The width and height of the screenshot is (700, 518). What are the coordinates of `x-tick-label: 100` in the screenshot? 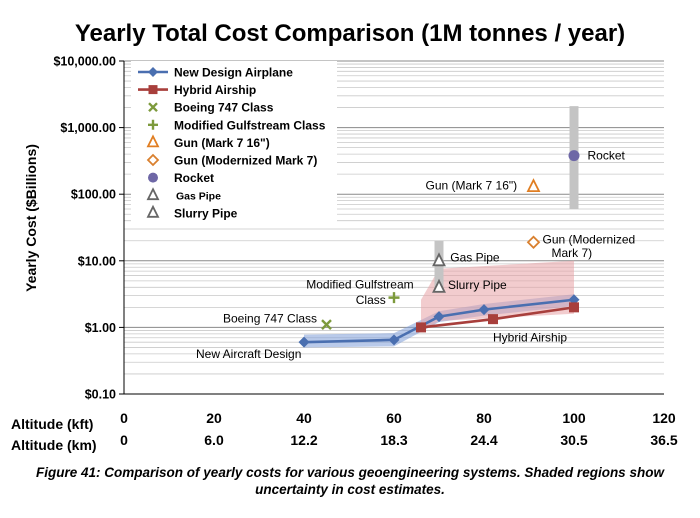 It's located at (574, 418).